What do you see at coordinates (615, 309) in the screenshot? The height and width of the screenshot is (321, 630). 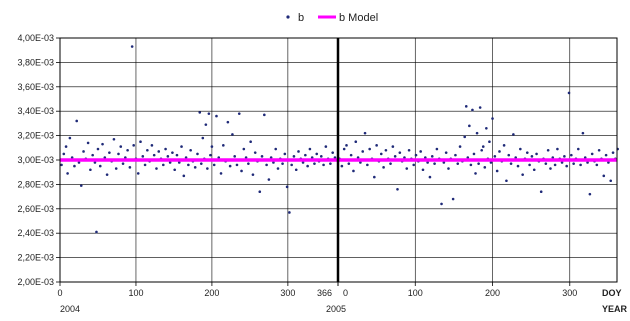 I see `x-axis-title-year: YEAR` at bounding box center [615, 309].